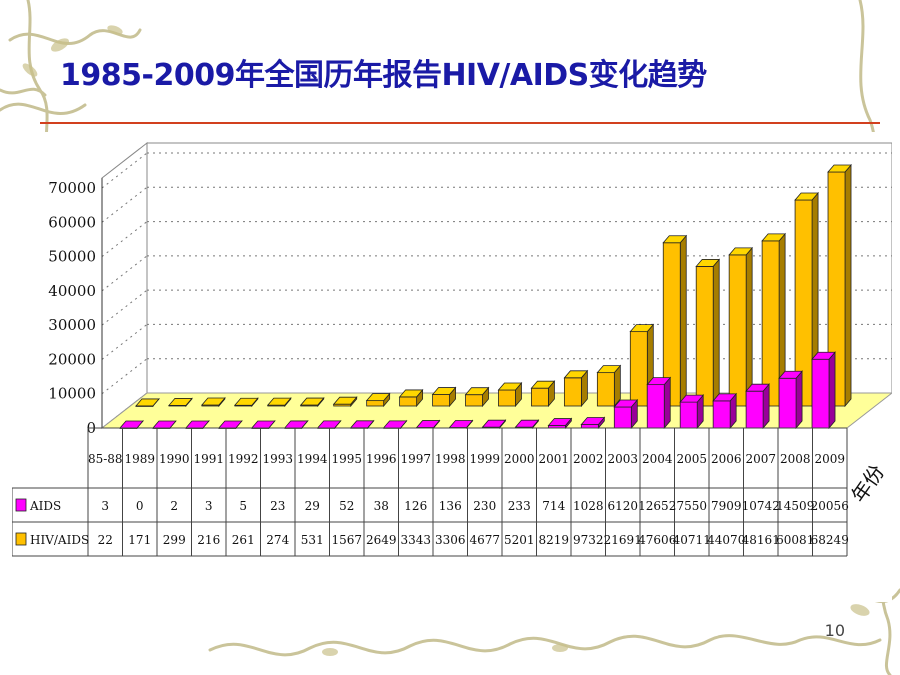 The width and height of the screenshot is (900, 675). Describe the element at coordinates (519, 459) in the screenshot. I see `category-label: 2000` at that location.